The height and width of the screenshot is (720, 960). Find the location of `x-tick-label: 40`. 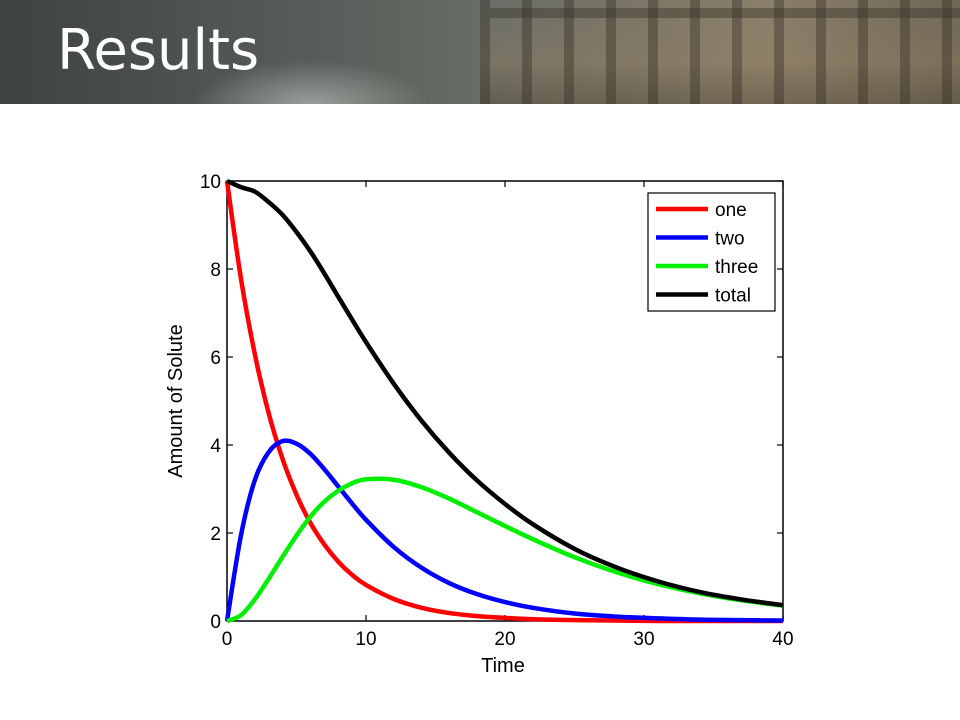

x-tick-label: 40 is located at coordinates (782, 639).